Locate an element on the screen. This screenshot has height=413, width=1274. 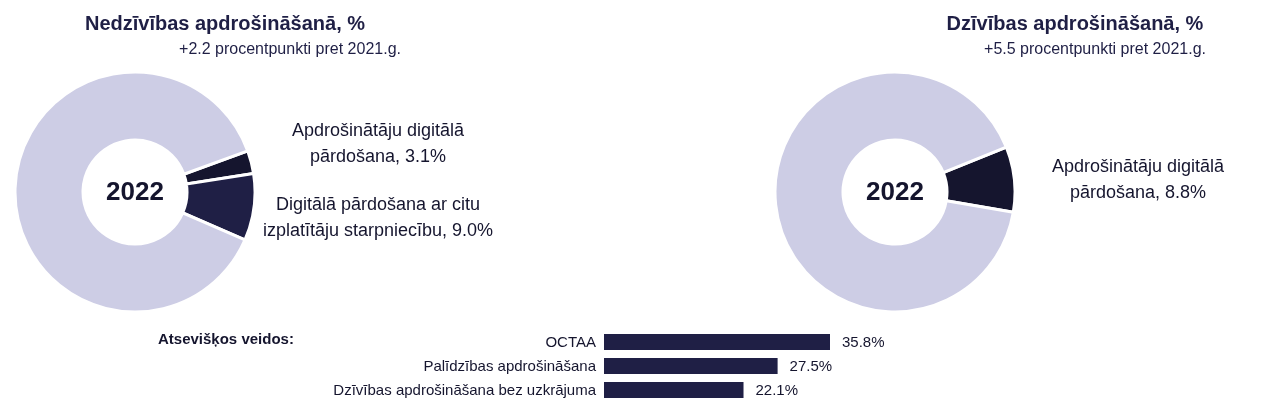
y-tick-label: OCTAA is located at coordinates (570, 342).